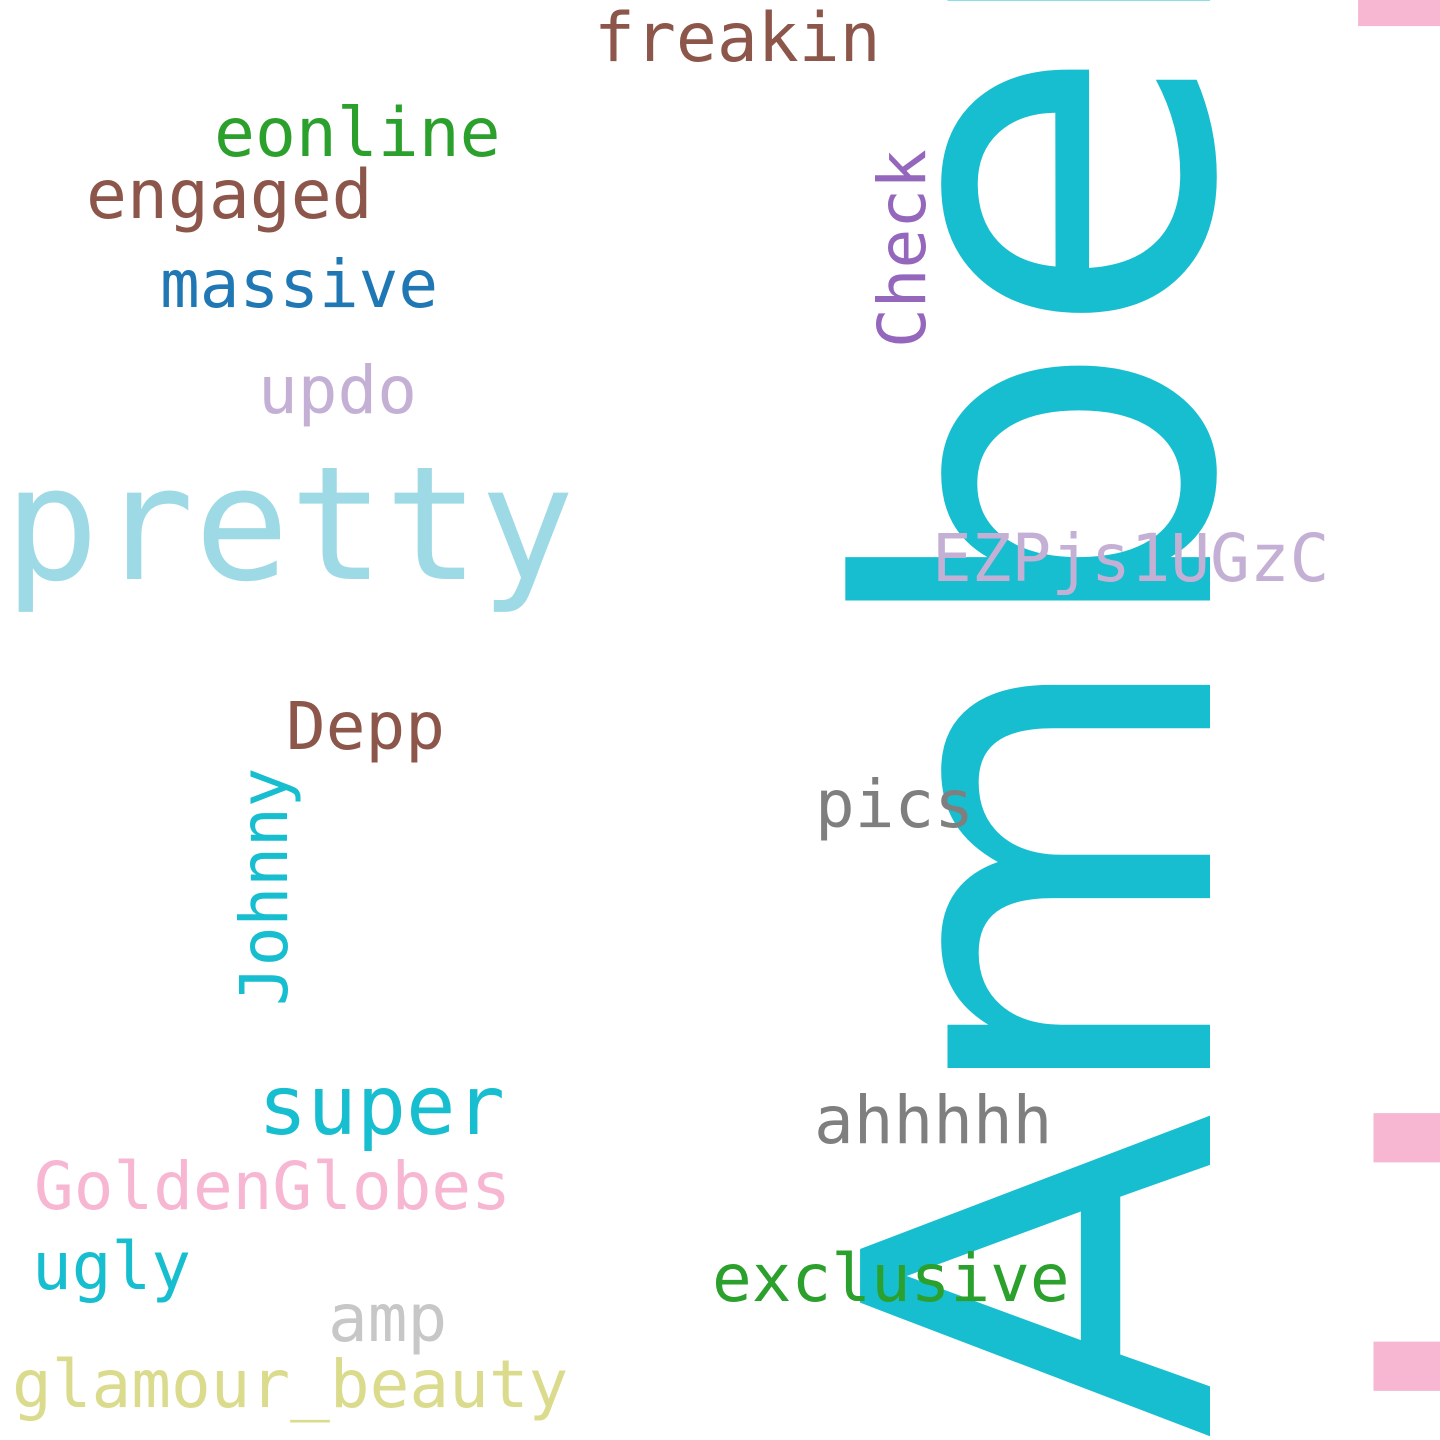 The width and height of the screenshot is (1440, 1440). Describe the element at coordinates (111, 1266) in the screenshot. I see `word-ugly: ugly` at that location.